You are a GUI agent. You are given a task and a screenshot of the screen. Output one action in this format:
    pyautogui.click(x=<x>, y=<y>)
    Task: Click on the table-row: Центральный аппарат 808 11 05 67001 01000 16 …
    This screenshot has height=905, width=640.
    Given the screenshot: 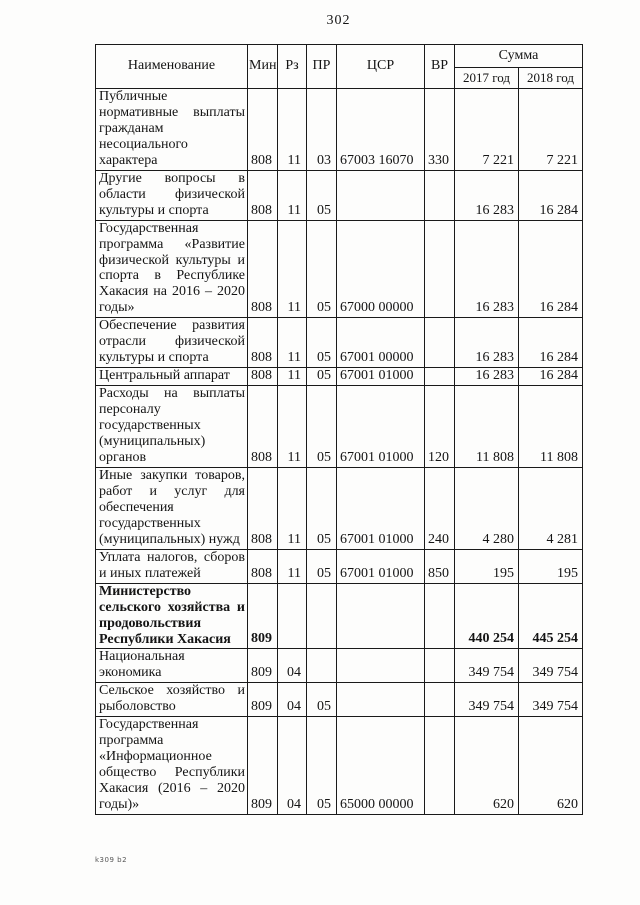 What is the action you would take?
    pyautogui.click(x=339, y=377)
    